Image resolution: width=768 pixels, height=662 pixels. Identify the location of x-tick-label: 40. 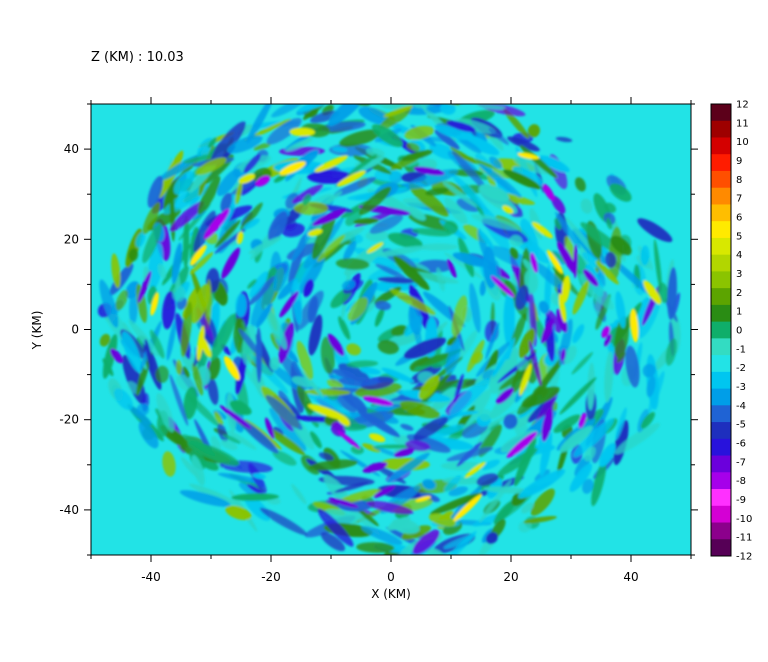
(630, 577).